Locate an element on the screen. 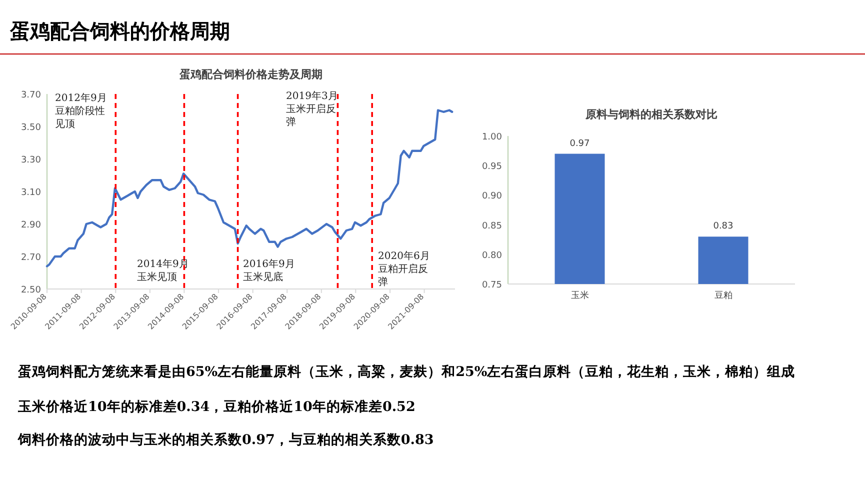 The width and height of the screenshot is (865, 487). y-tick-label: 0.95 is located at coordinates (492, 167).